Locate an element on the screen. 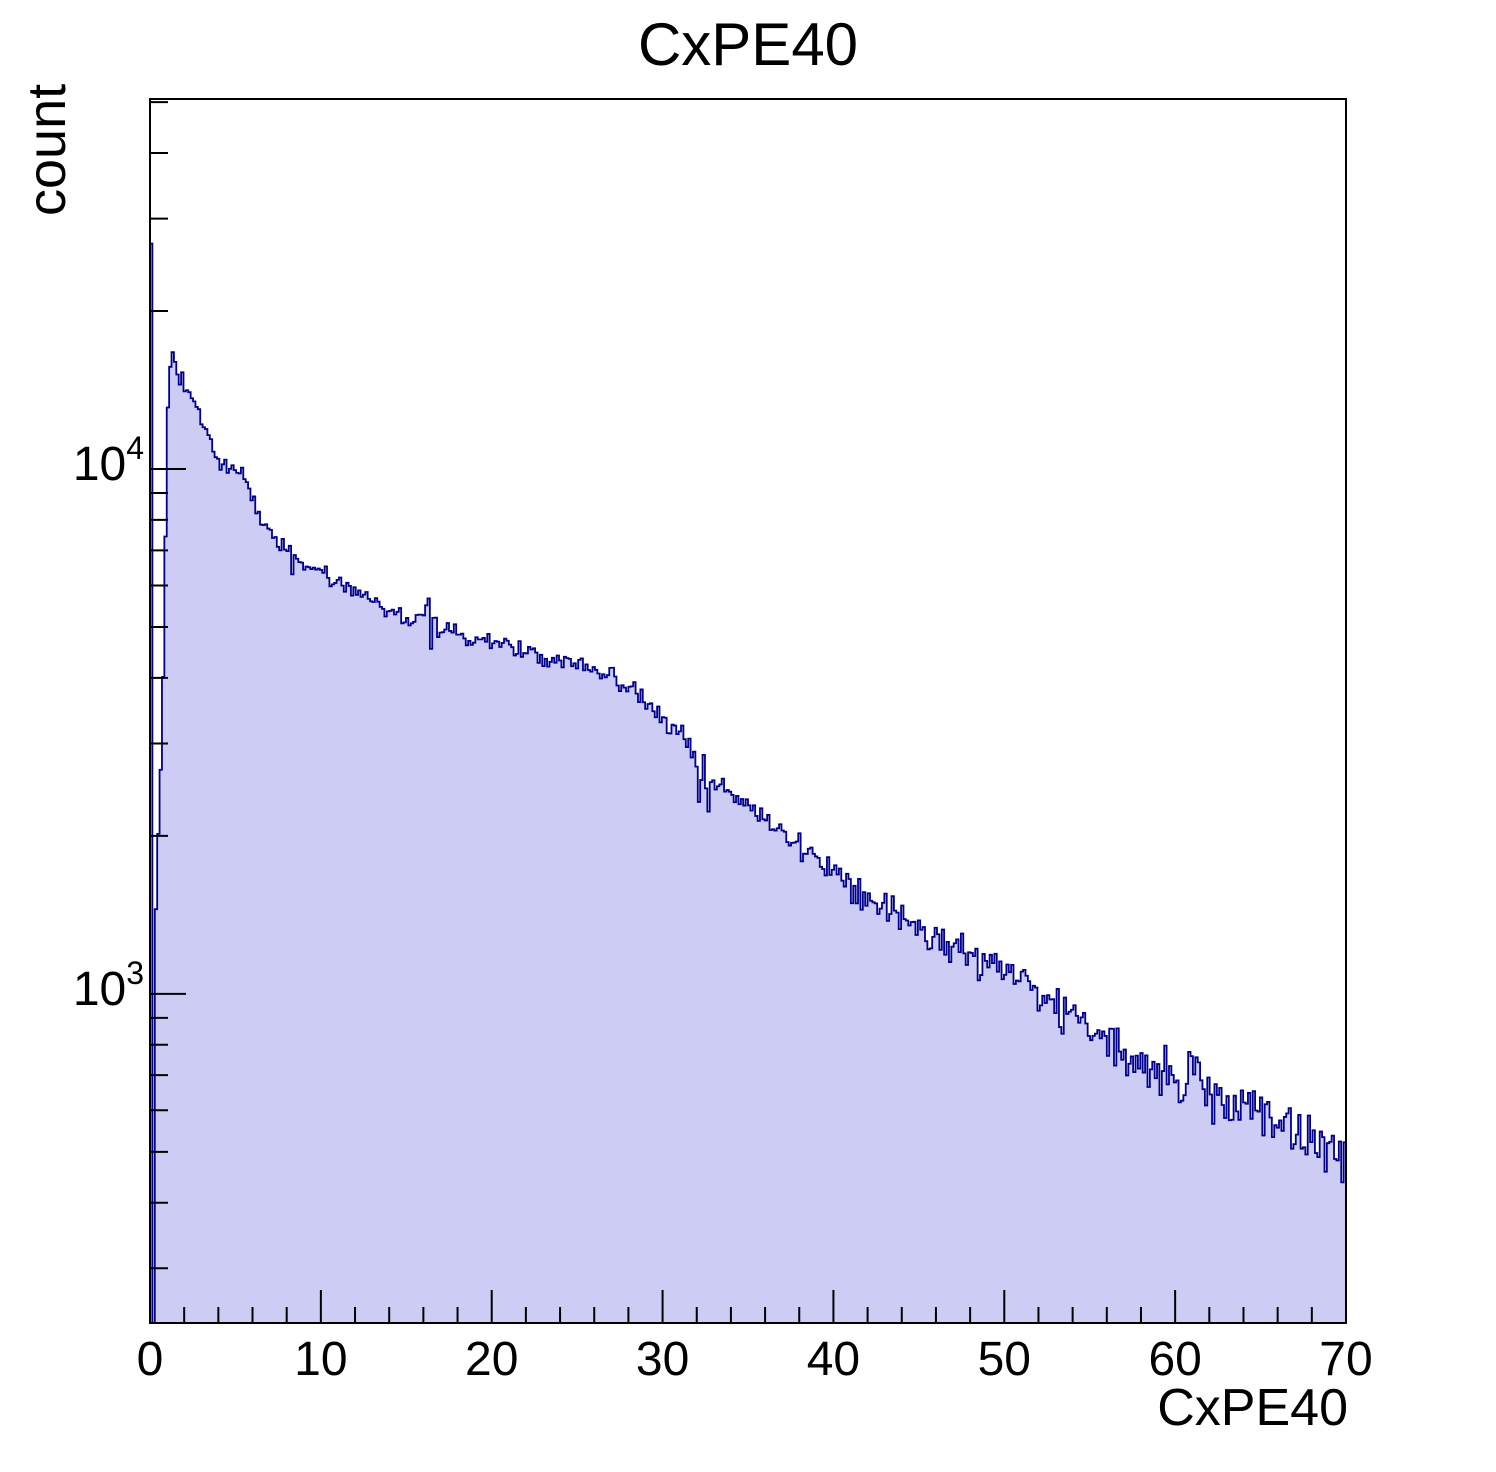 This screenshot has width=1496, height=1472. x-tick-label: 60 is located at coordinates (1175, 1359).